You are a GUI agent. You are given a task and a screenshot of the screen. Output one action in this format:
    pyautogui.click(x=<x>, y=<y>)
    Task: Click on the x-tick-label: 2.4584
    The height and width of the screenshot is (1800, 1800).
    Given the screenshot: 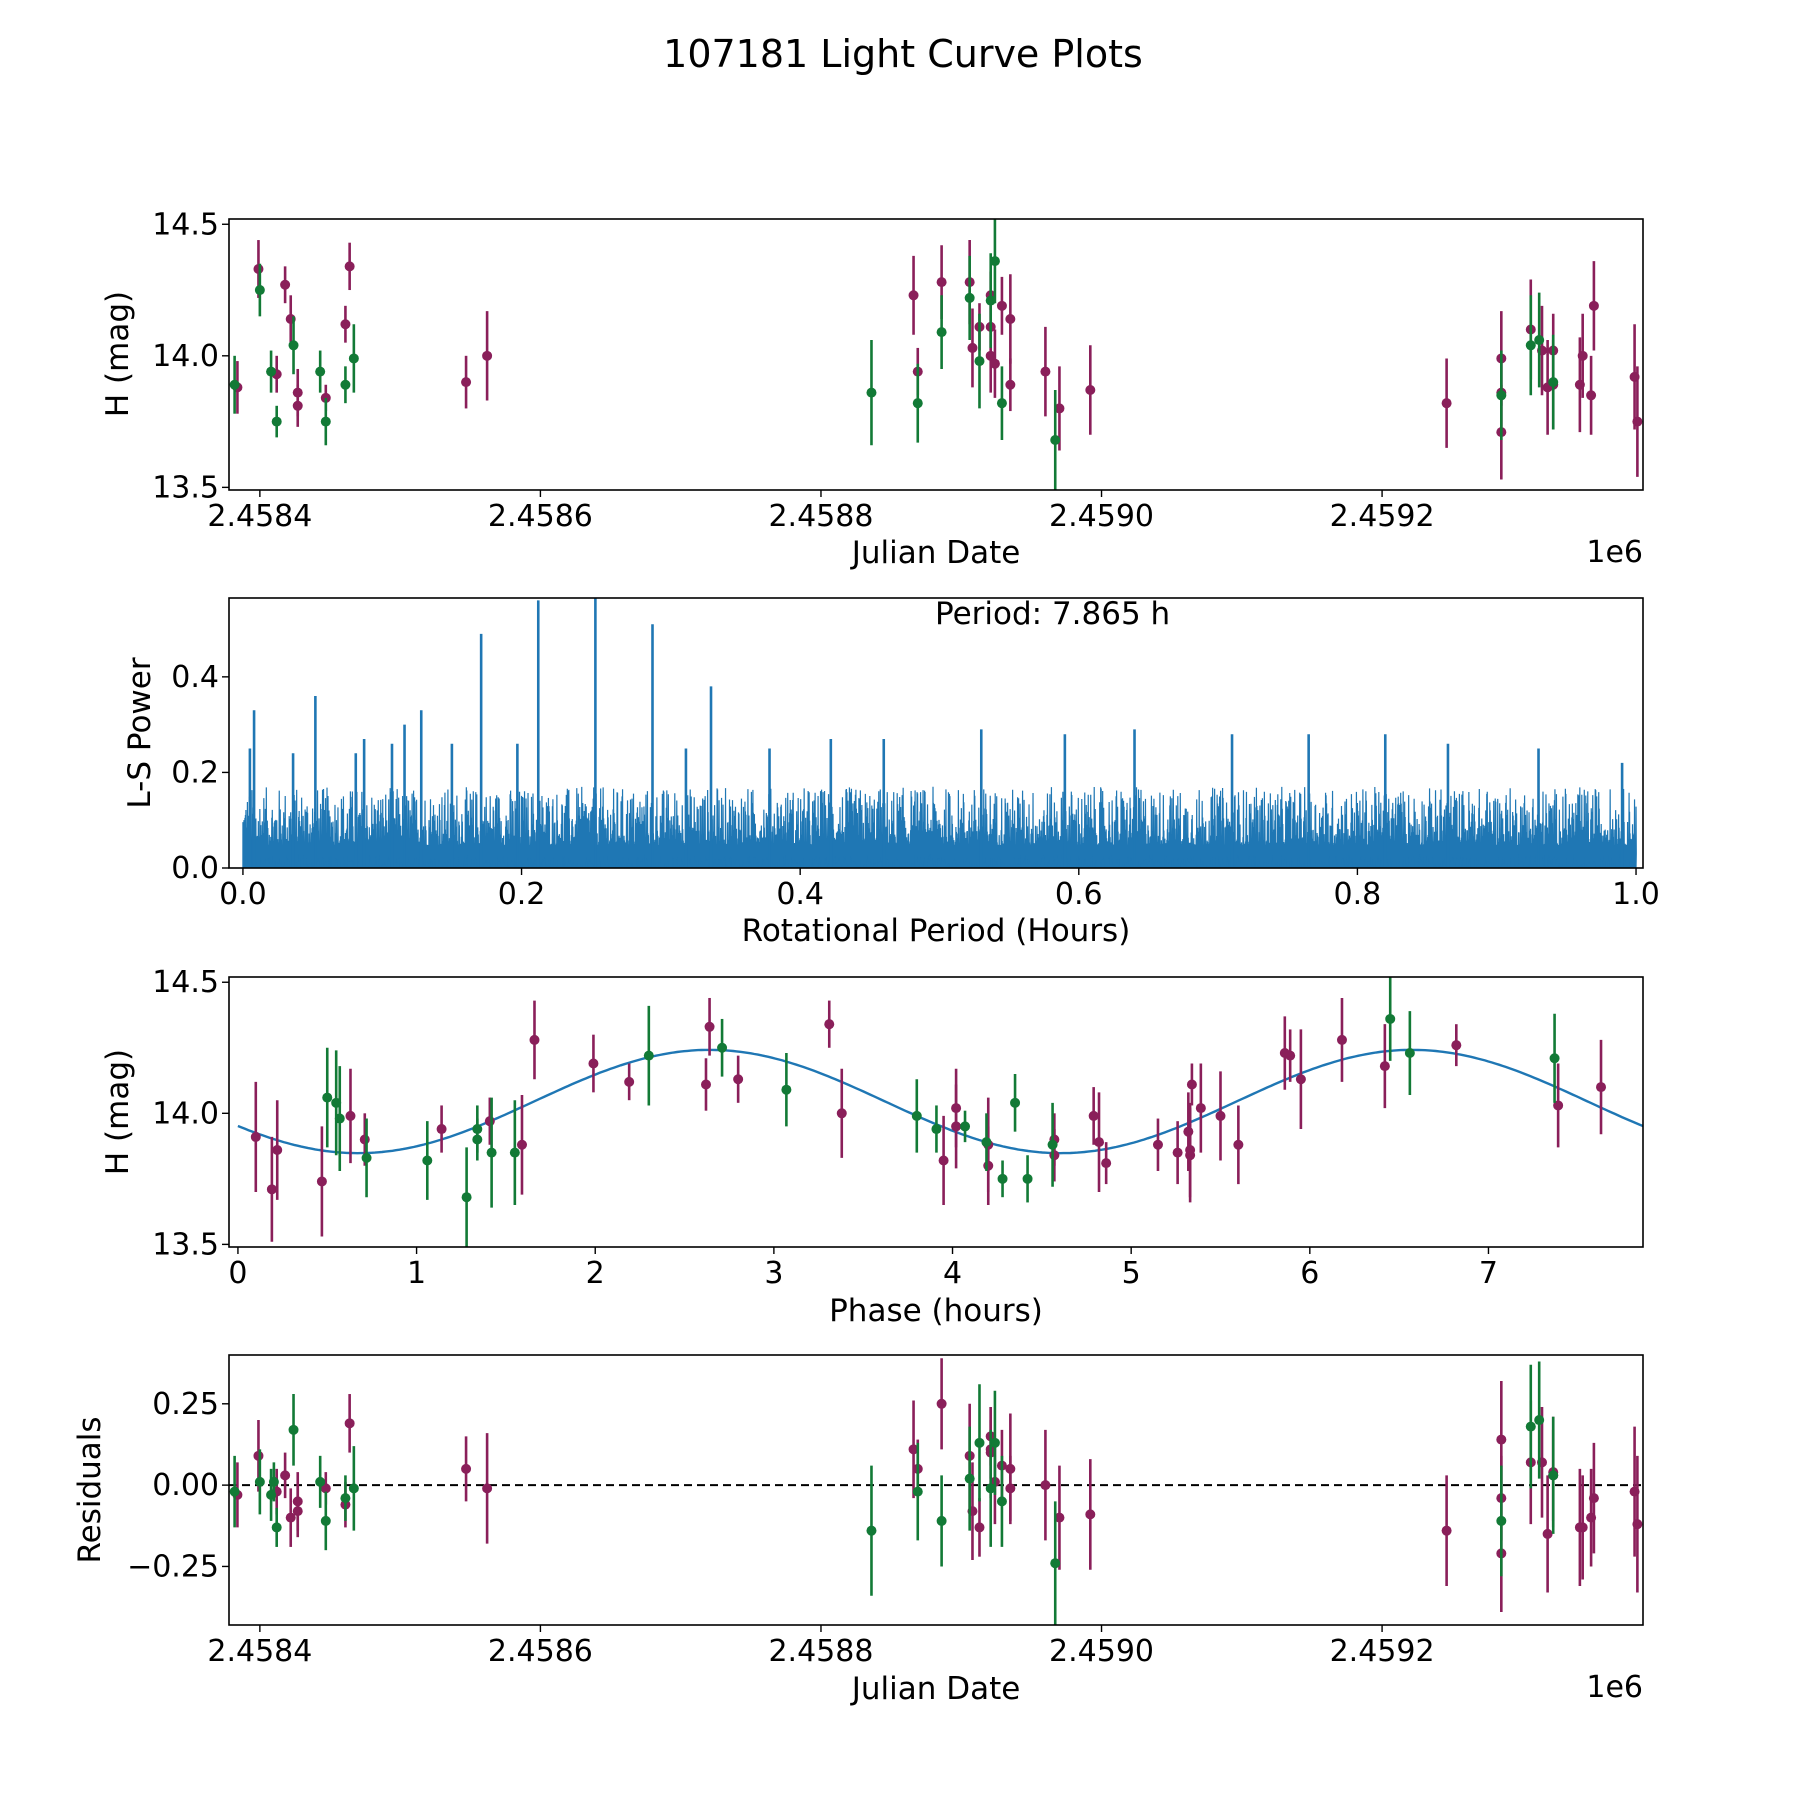 What is the action you would take?
    pyautogui.click(x=259, y=1651)
    